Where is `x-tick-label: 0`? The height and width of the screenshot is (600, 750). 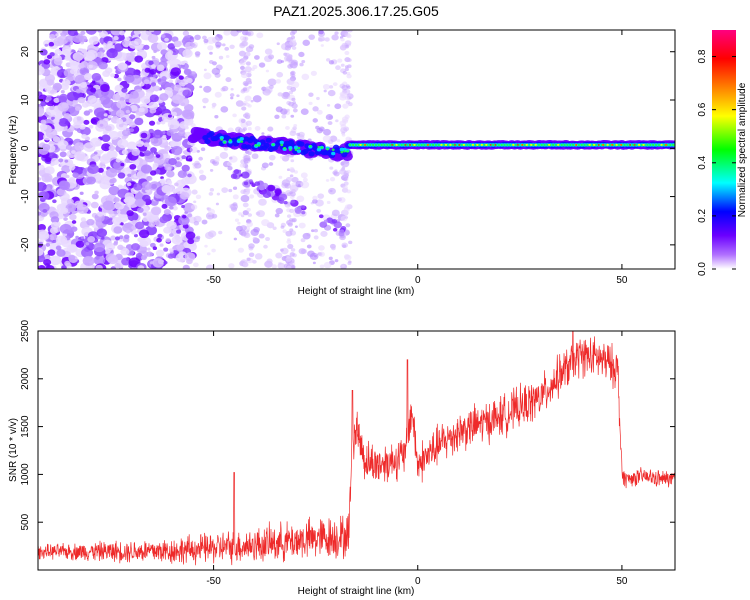 x-tick-label: 0 is located at coordinates (418, 581).